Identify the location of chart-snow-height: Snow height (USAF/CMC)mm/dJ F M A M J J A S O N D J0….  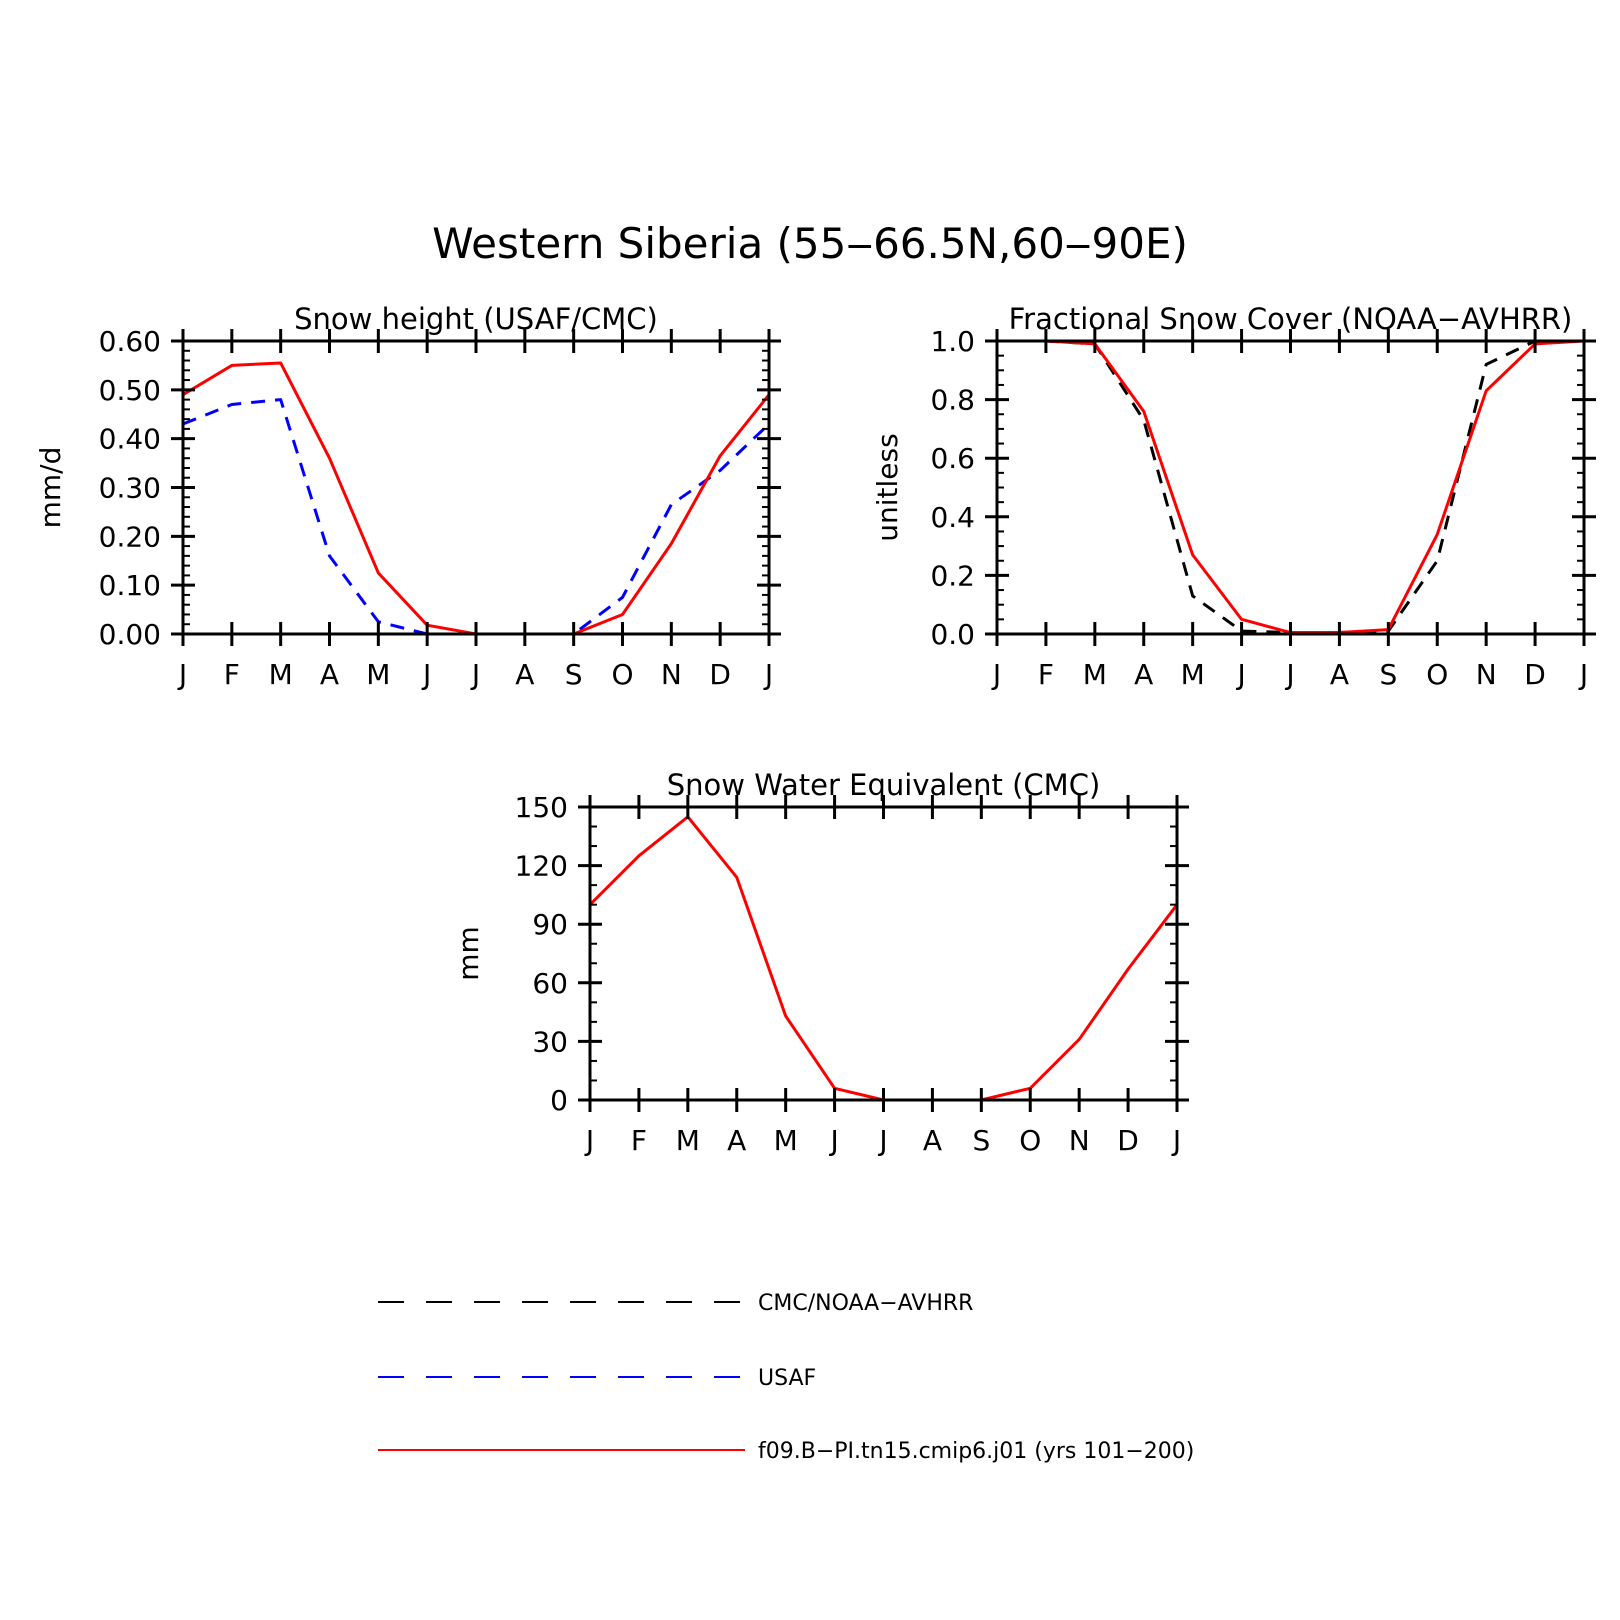
(407, 496).